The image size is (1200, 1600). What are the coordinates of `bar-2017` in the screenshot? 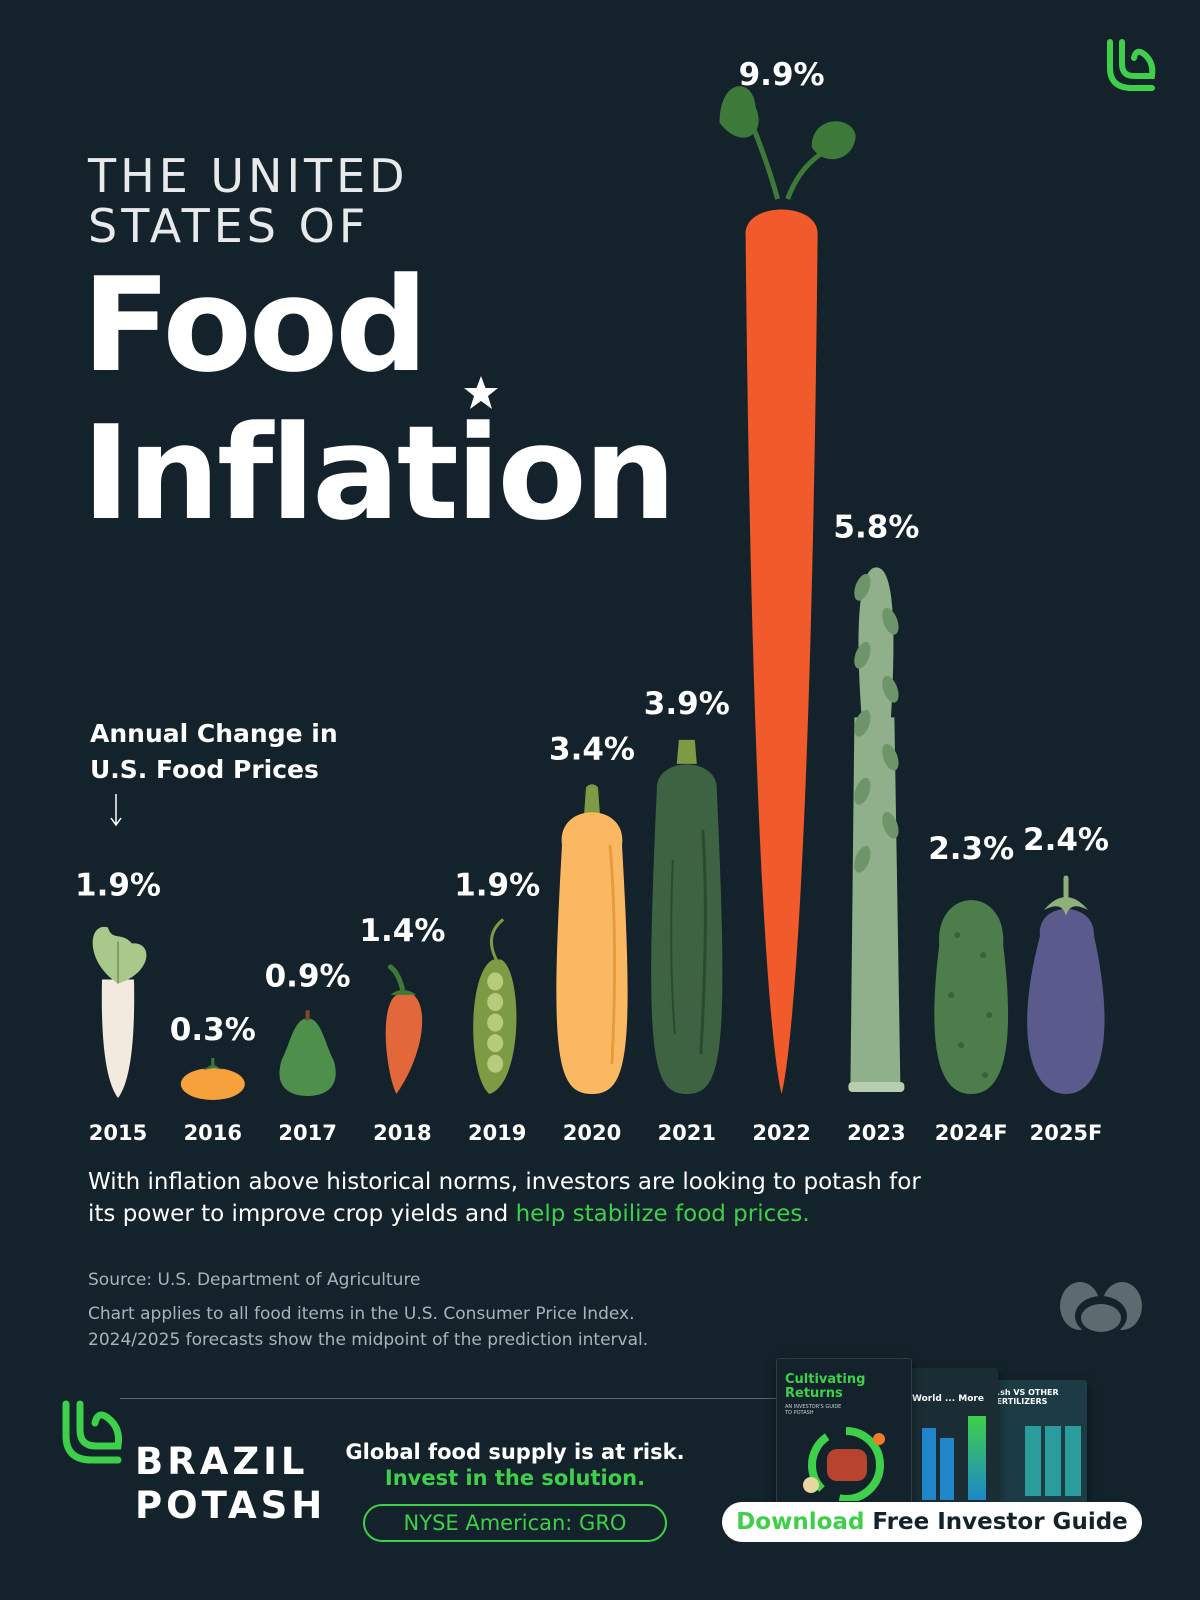 It's located at (307, 1053).